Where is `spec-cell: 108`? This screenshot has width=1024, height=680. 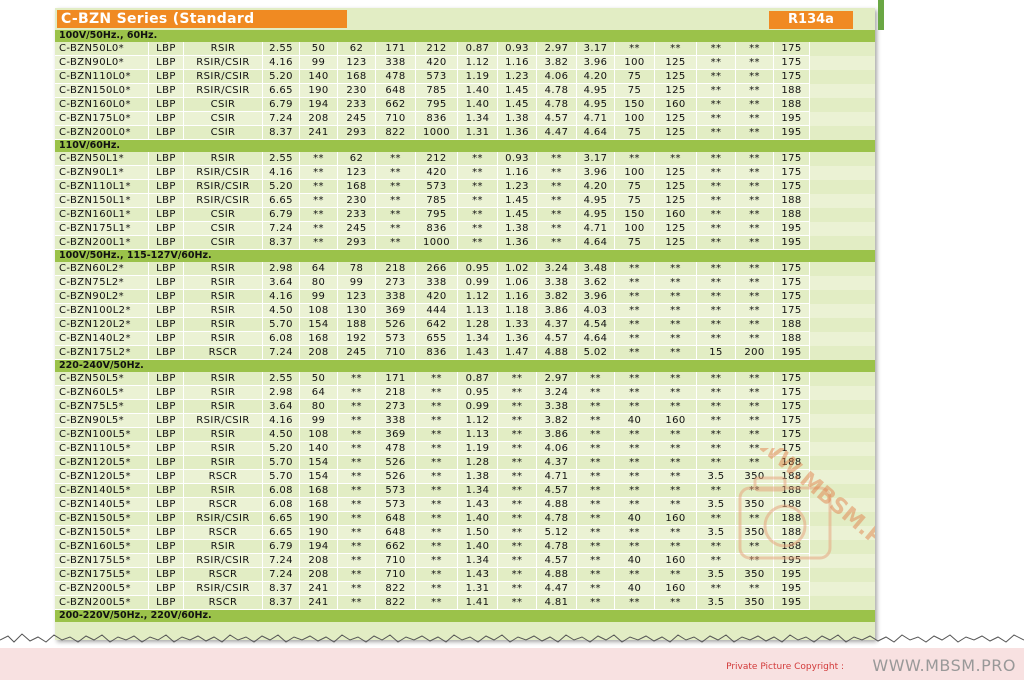
spec-cell: 108 is located at coordinates (319, 311).